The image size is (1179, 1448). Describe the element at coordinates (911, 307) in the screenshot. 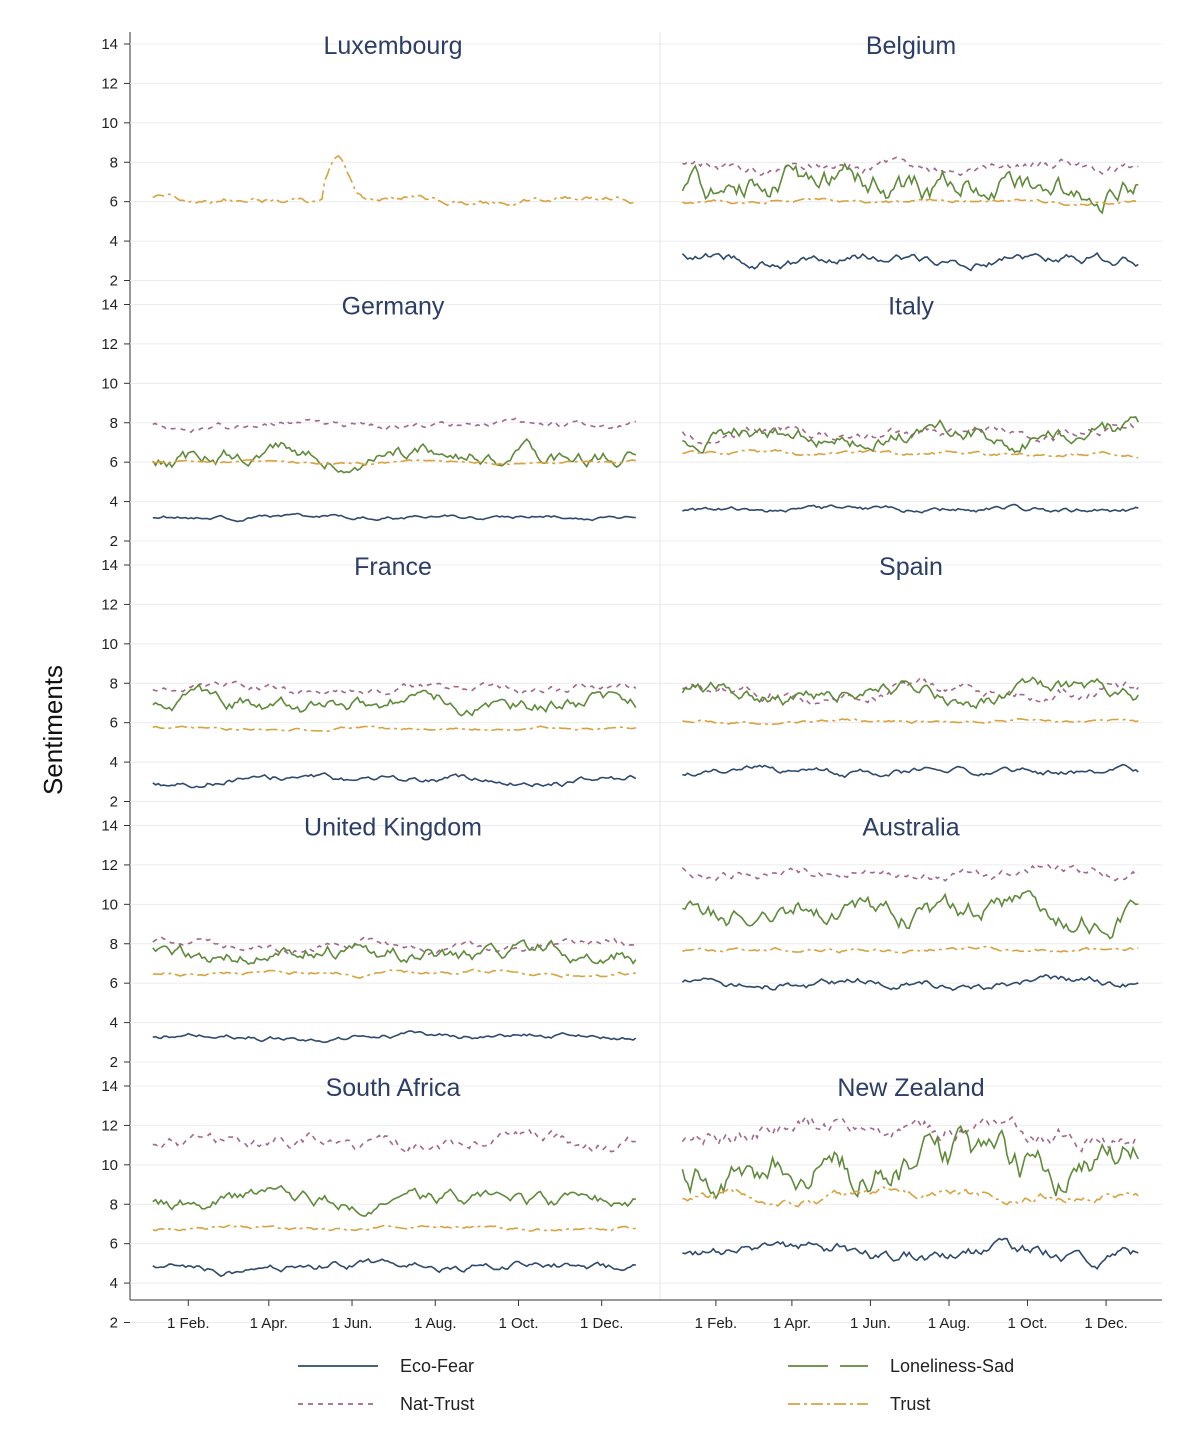

I see `panel-title: Italy` at that location.